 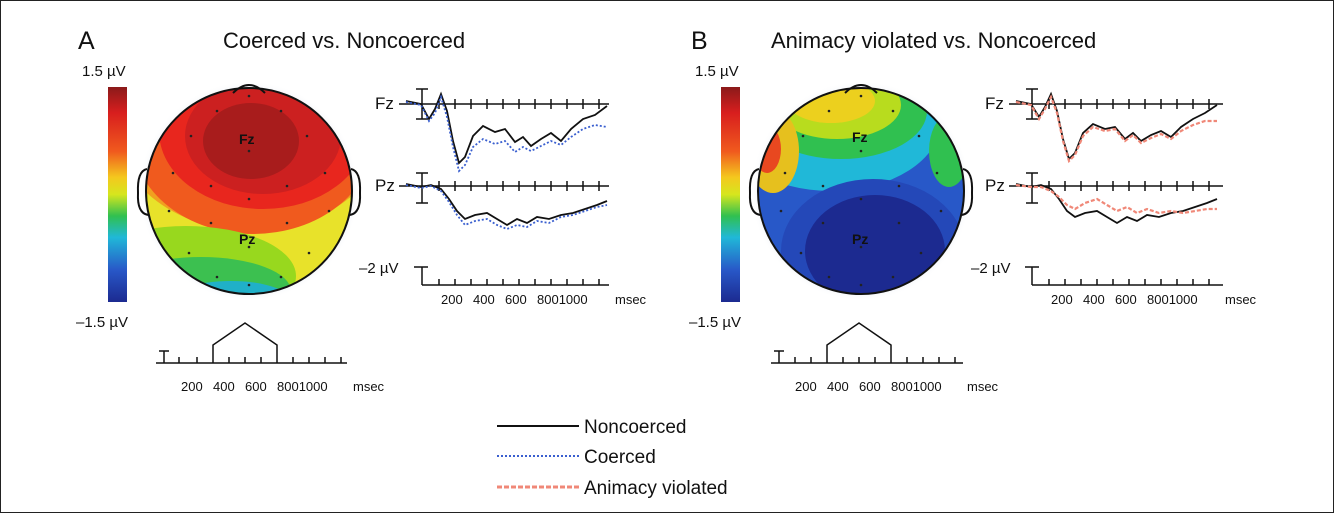 What do you see at coordinates (933, 40) in the screenshot?
I see `panel-title: Animacy violated vs. Noncoerced` at bounding box center [933, 40].